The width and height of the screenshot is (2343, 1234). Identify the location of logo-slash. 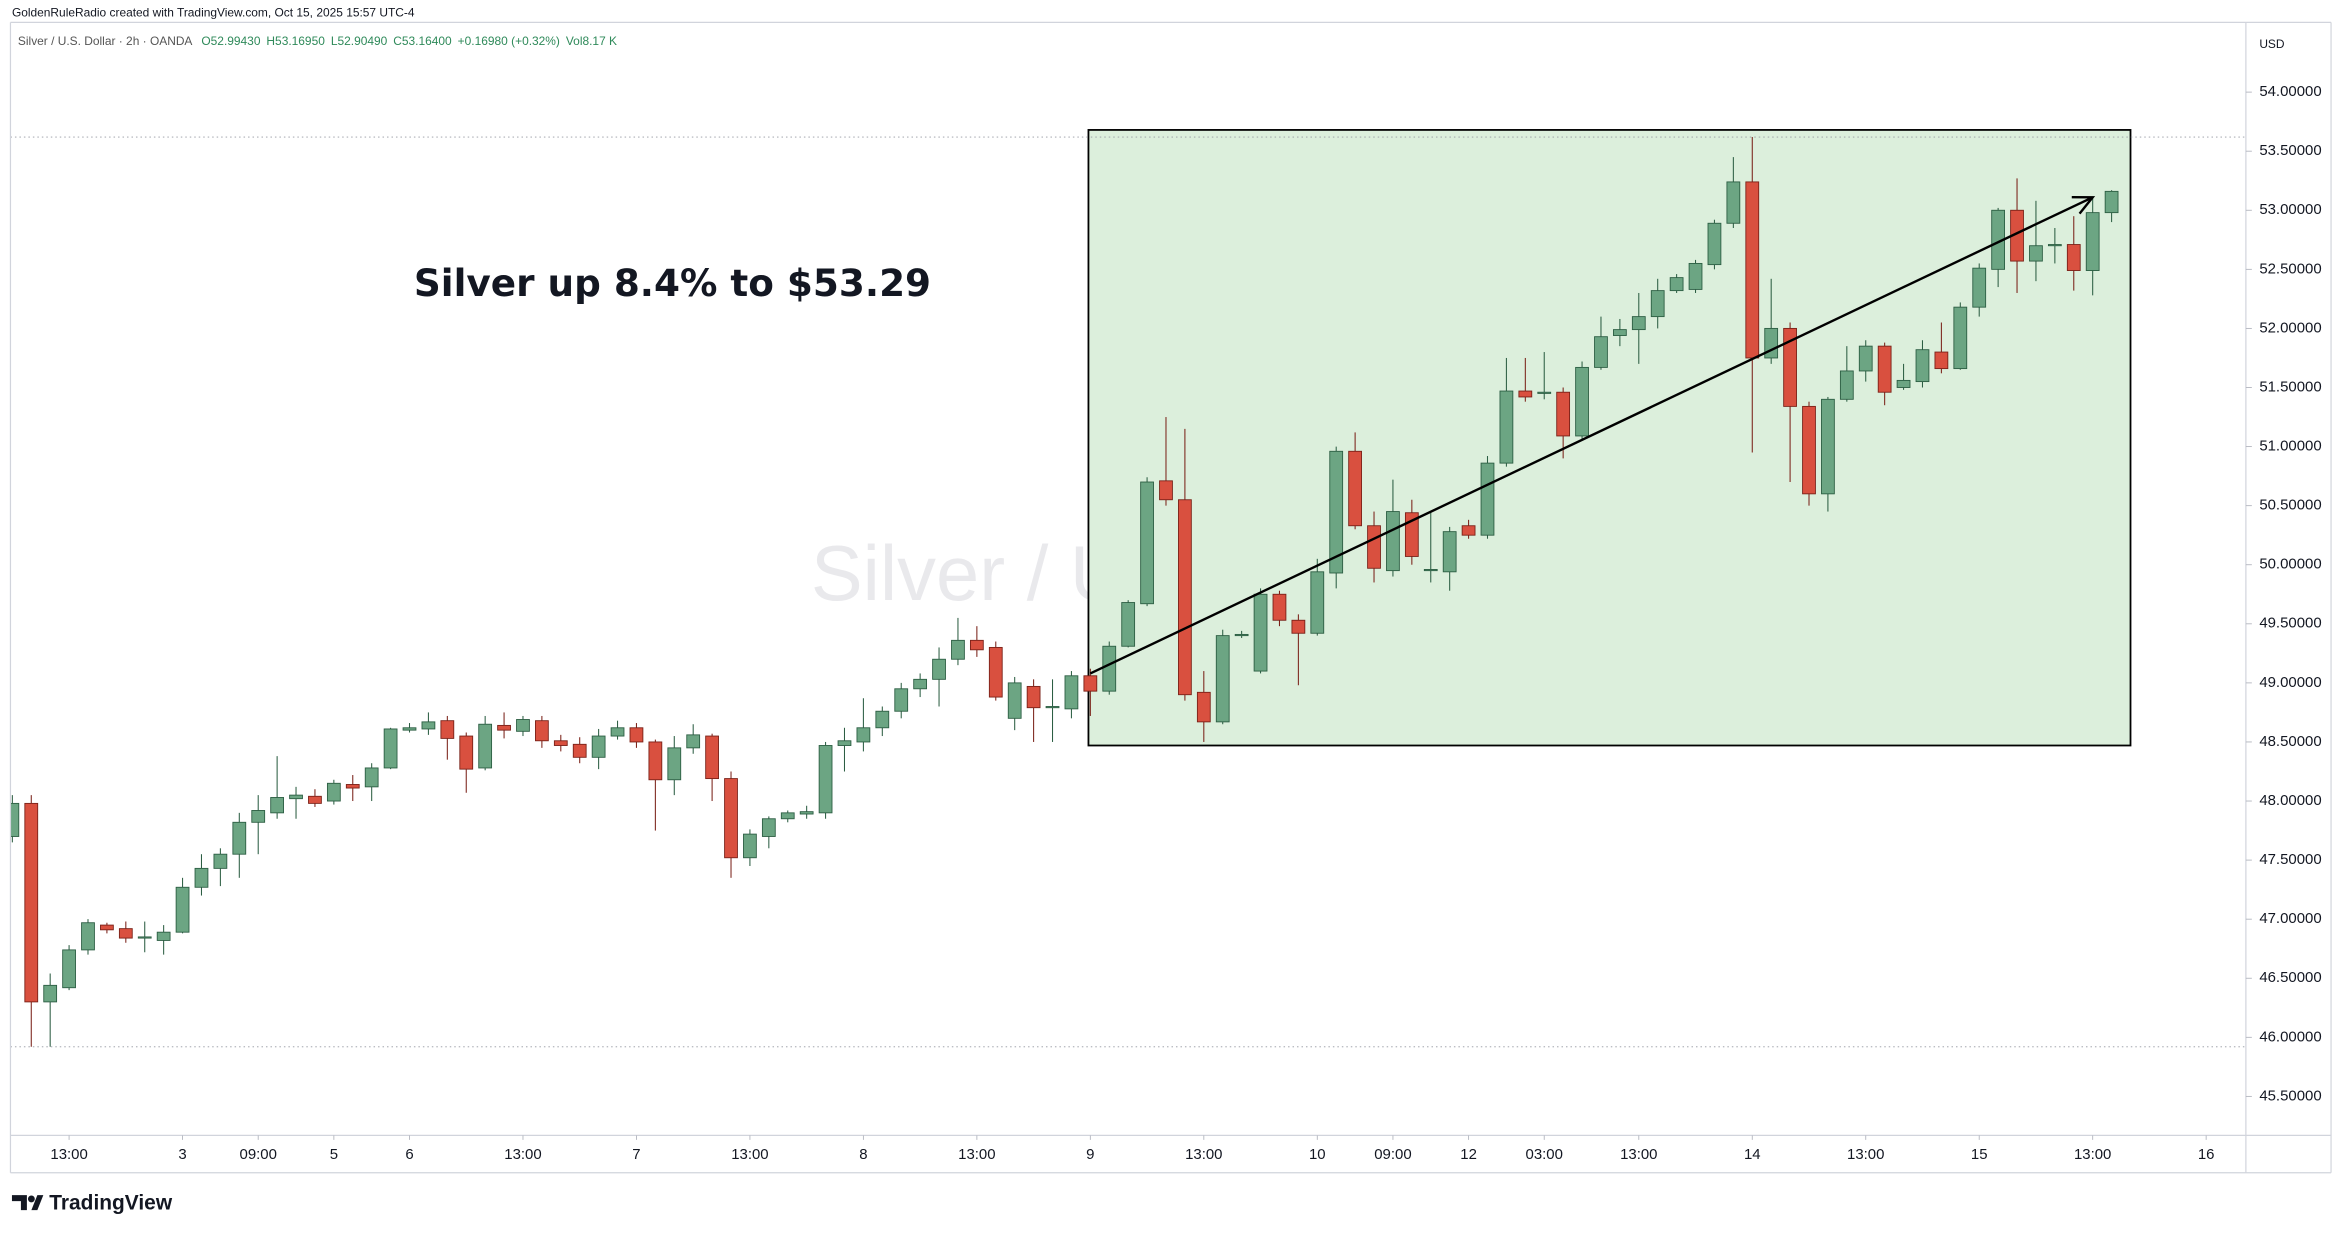
(37, 1203).